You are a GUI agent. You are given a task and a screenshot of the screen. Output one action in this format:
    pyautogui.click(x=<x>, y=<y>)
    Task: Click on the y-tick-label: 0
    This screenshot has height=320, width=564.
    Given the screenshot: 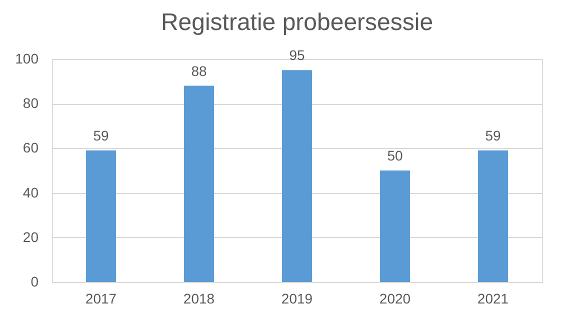 What is the action you would take?
    pyautogui.click(x=34, y=282)
    